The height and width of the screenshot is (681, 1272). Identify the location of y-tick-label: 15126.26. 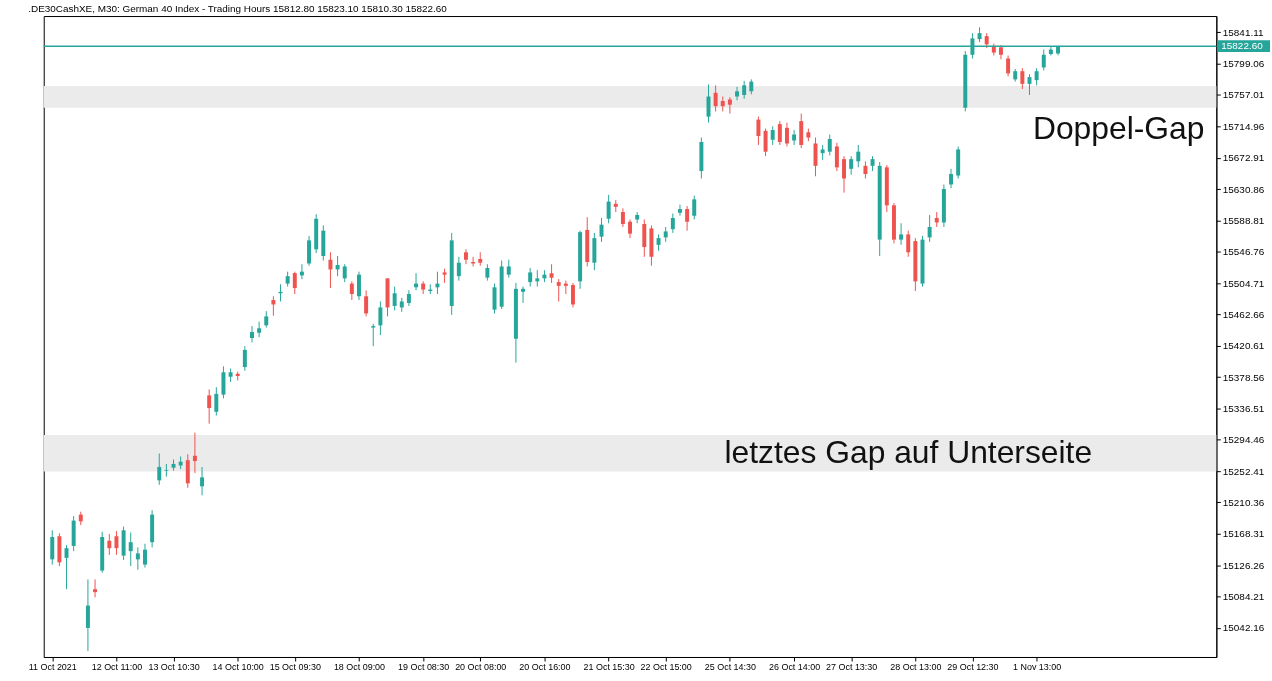
(1243, 565).